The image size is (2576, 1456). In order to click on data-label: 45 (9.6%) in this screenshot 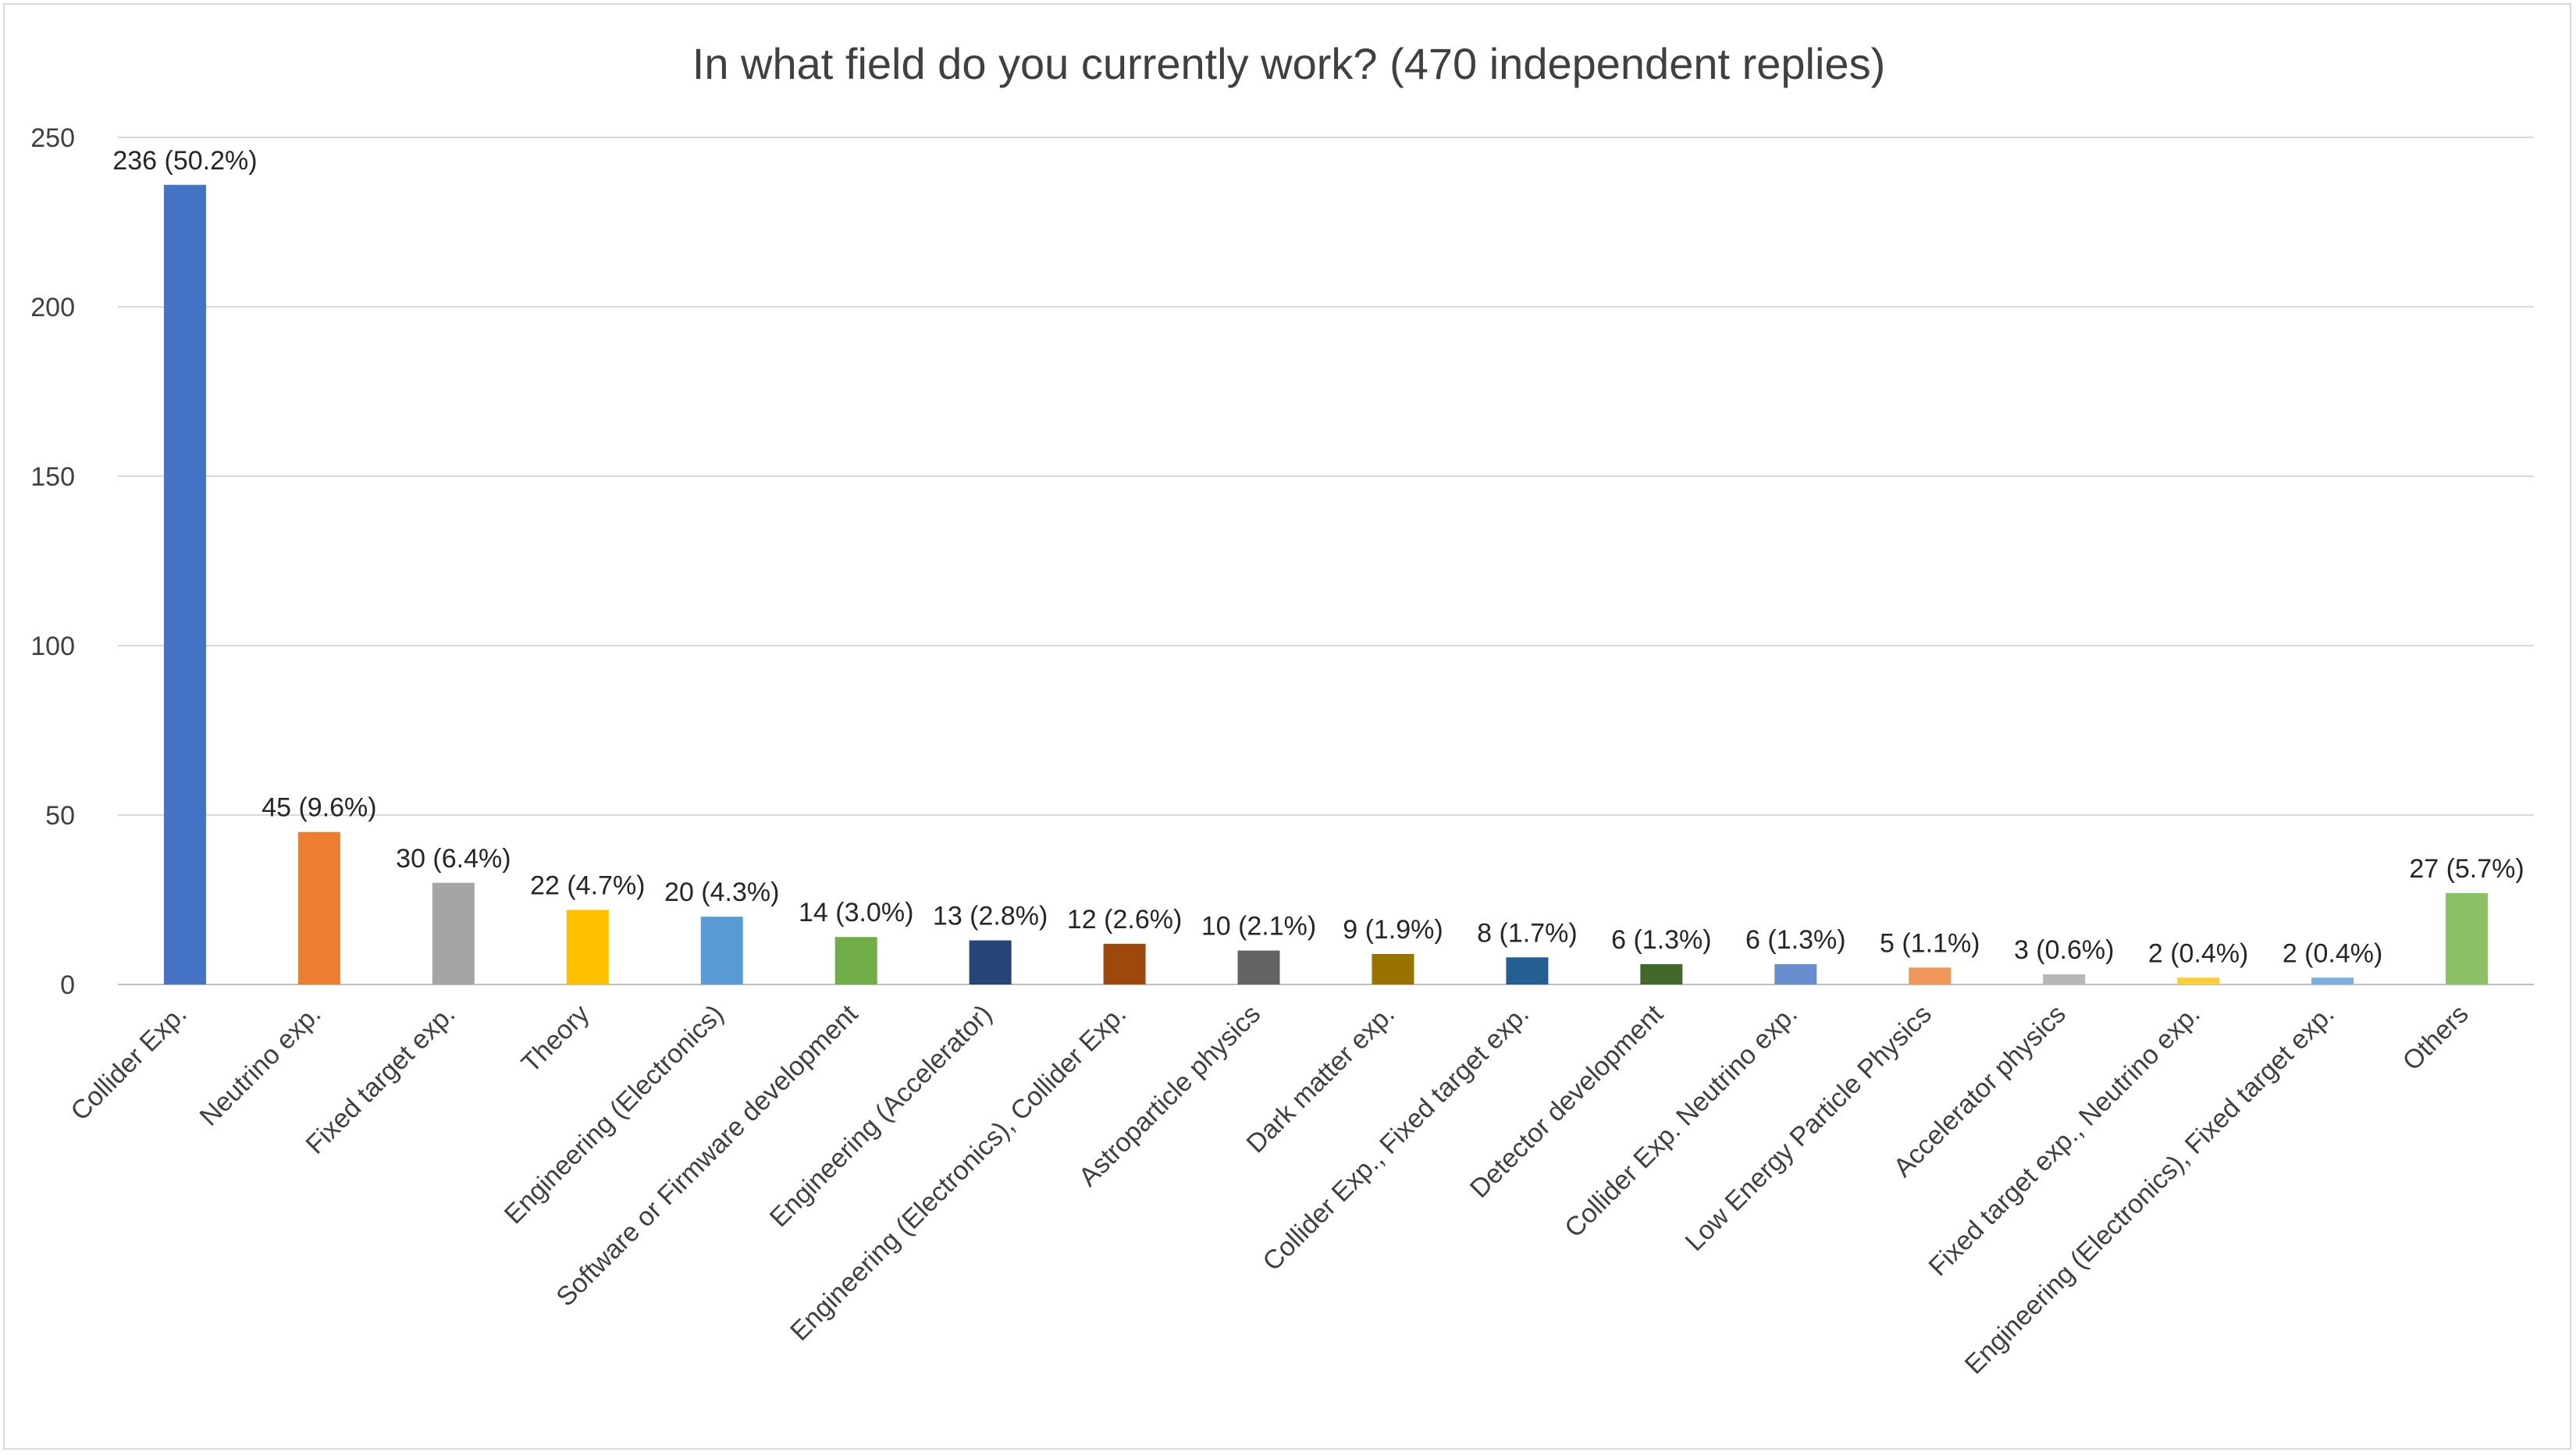, I will do `click(319, 808)`.